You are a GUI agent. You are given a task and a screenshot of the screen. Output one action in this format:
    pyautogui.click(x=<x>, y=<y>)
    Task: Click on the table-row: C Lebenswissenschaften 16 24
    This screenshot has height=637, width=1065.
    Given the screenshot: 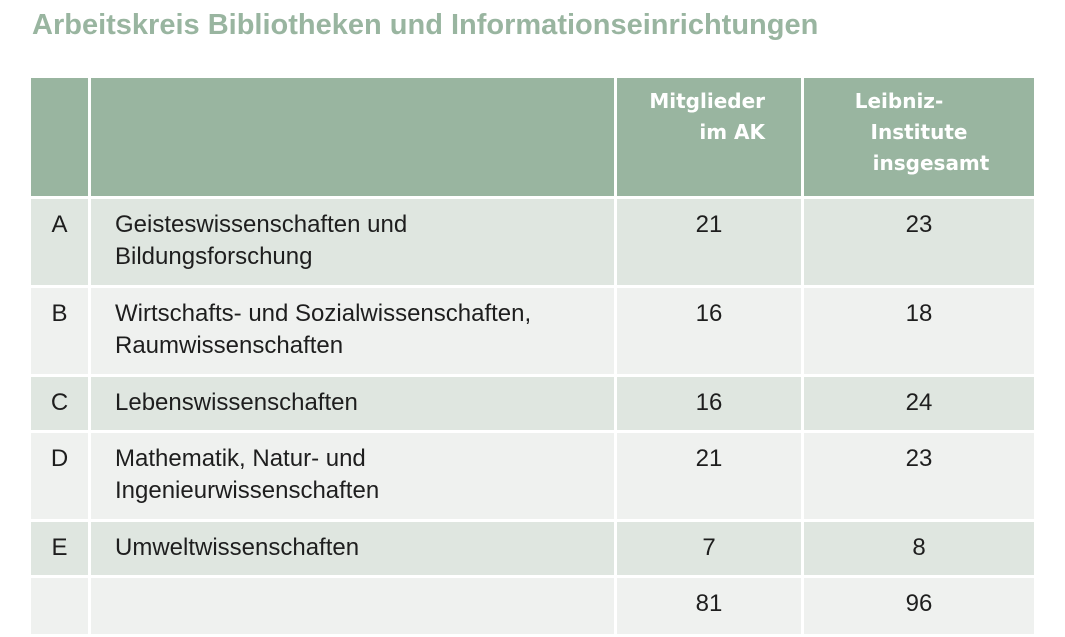 What is the action you would take?
    pyautogui.click(x=532, y=403)
    